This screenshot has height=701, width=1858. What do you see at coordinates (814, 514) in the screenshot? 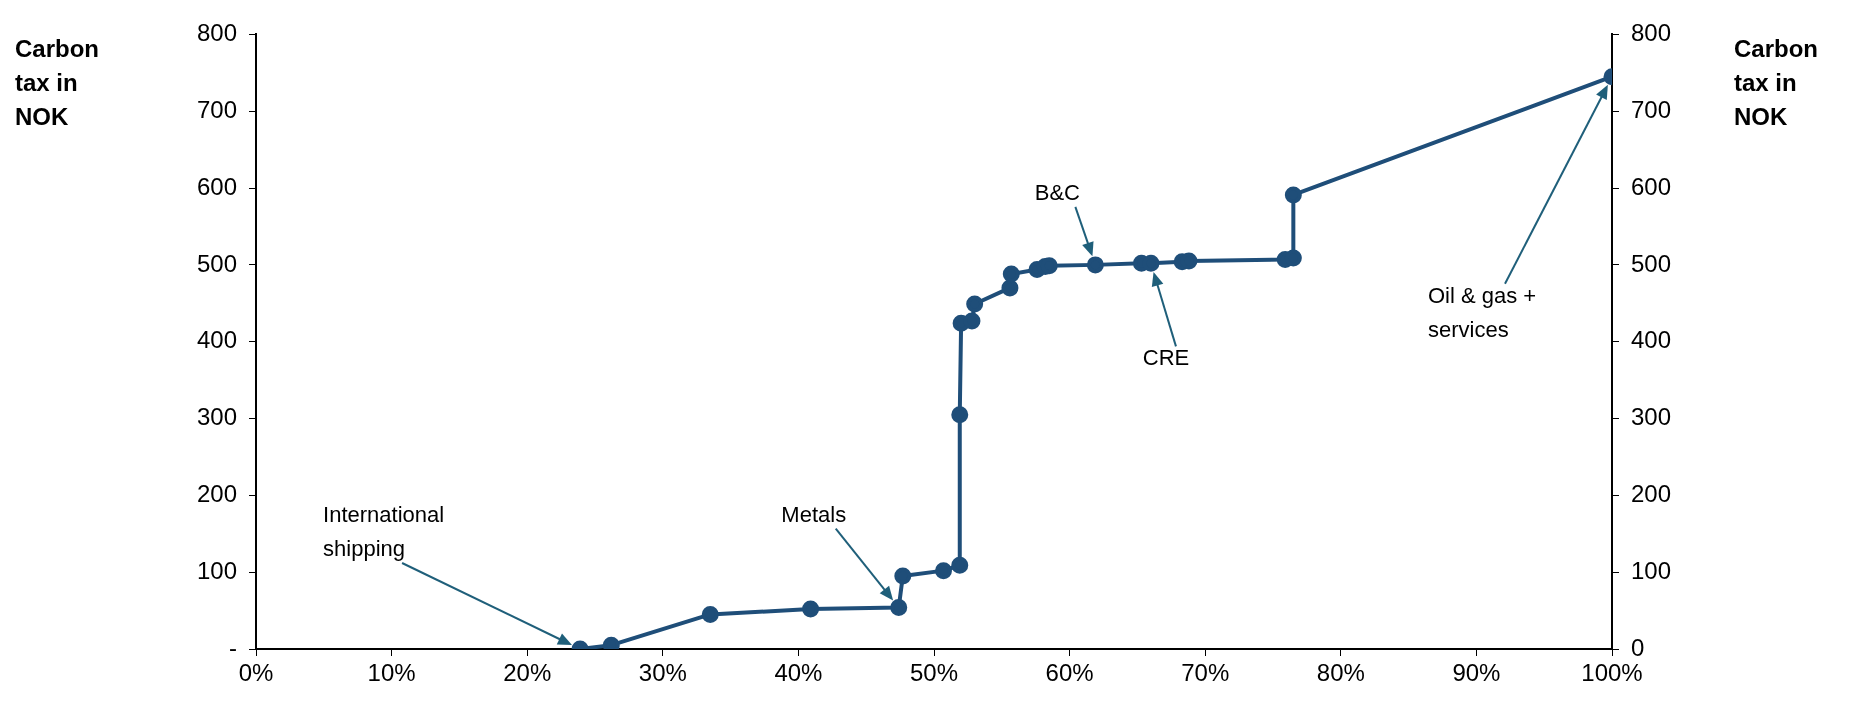
I see `annotation: Metals` at bounding box center [814, 514].